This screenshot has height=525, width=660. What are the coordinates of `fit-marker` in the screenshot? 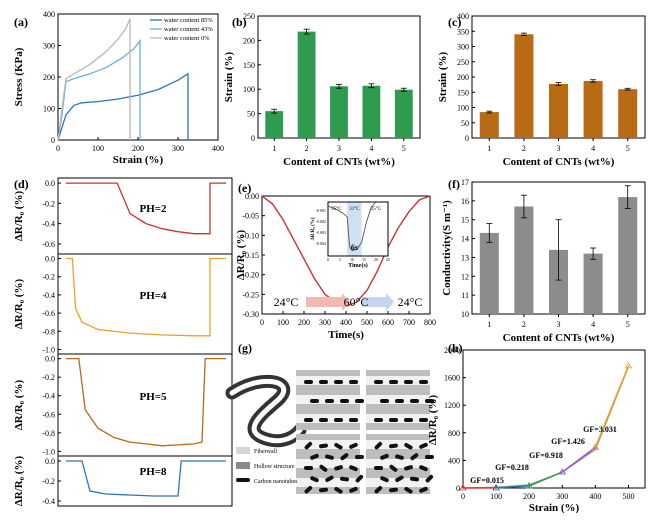 It's located at (529, 485).